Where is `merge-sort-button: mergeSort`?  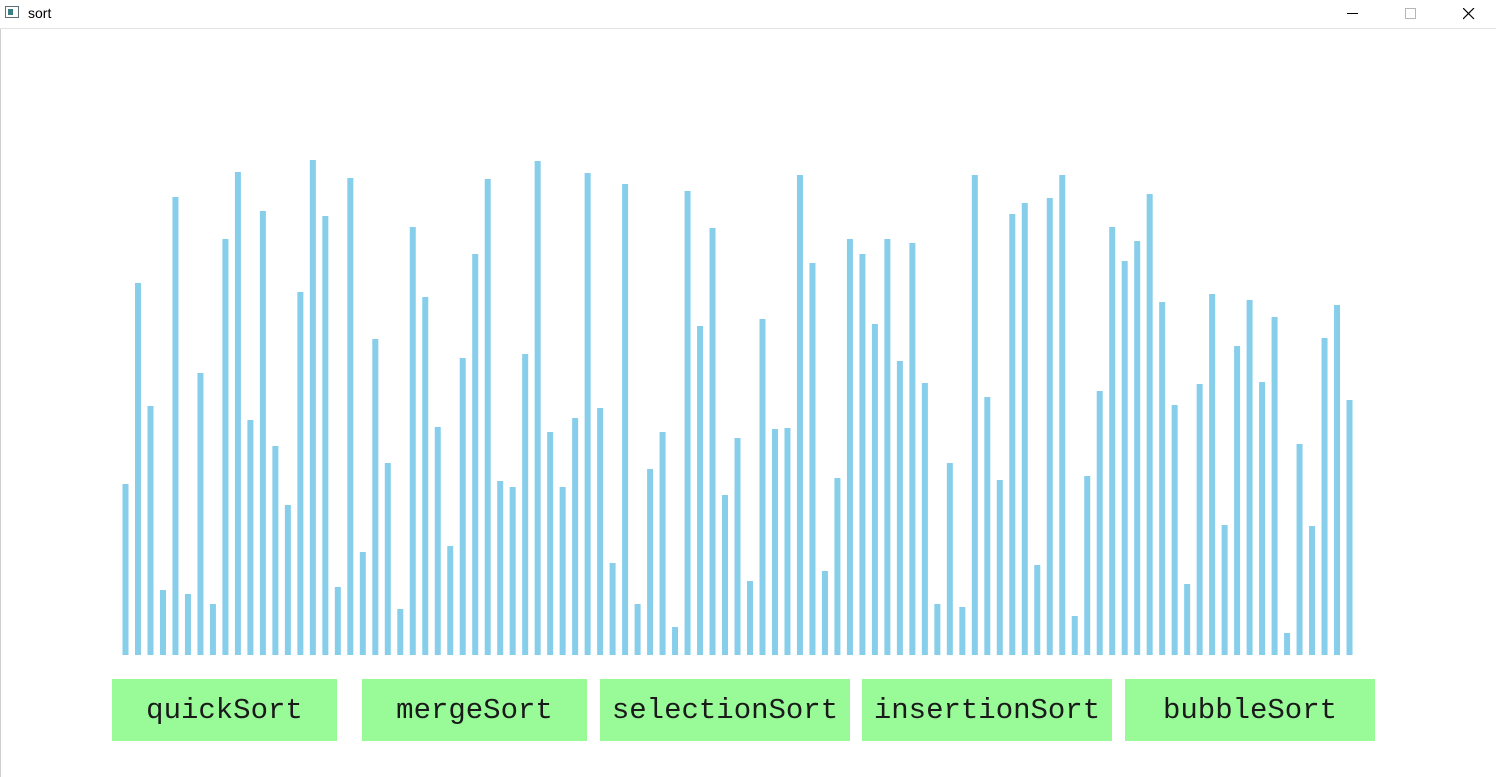 merge-sort-button: mergeSort is located at coordinates (474, 710).